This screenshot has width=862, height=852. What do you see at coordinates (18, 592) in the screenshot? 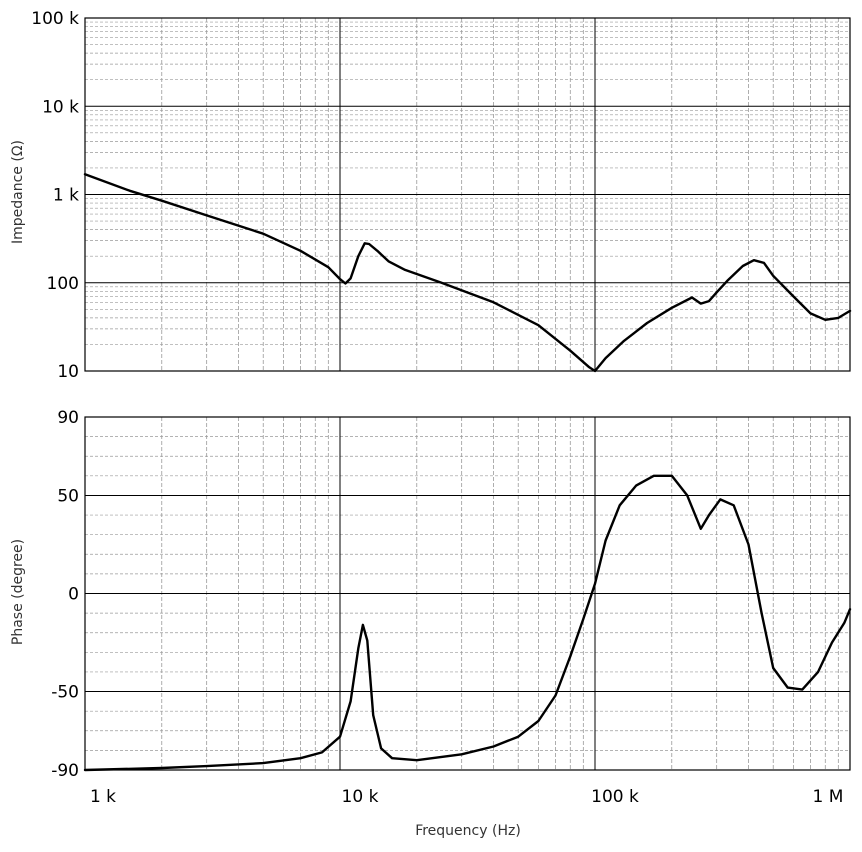
I see `phase-axis-label: Phase (degree)` at bounding box center [18, 592].